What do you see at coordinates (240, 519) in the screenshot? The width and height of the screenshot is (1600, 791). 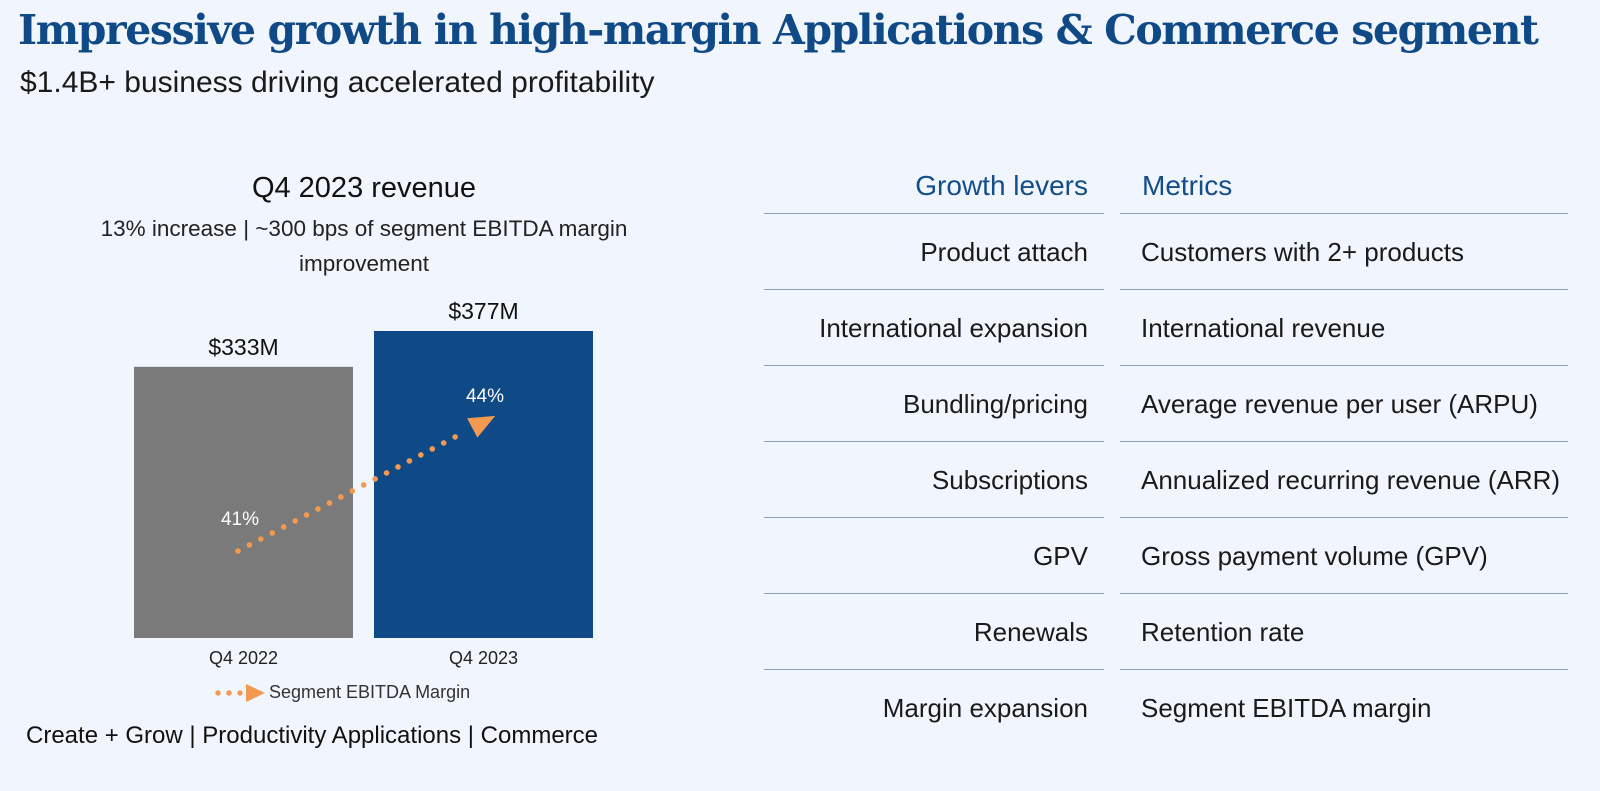 I see `margin-value-label: 41%` at bounding box center [240, 519].